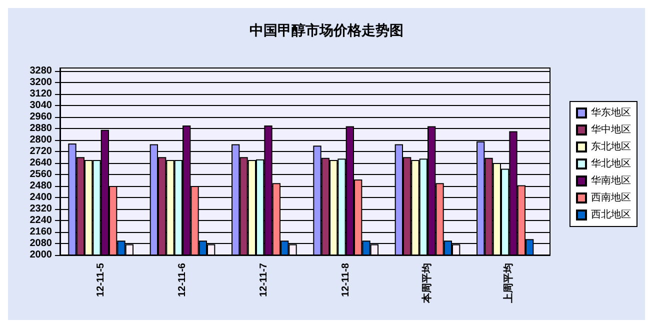 The height and width of the screenshot is (328, 653). I want to click on x-tick-label: 12-11-7, so click(264, 279).